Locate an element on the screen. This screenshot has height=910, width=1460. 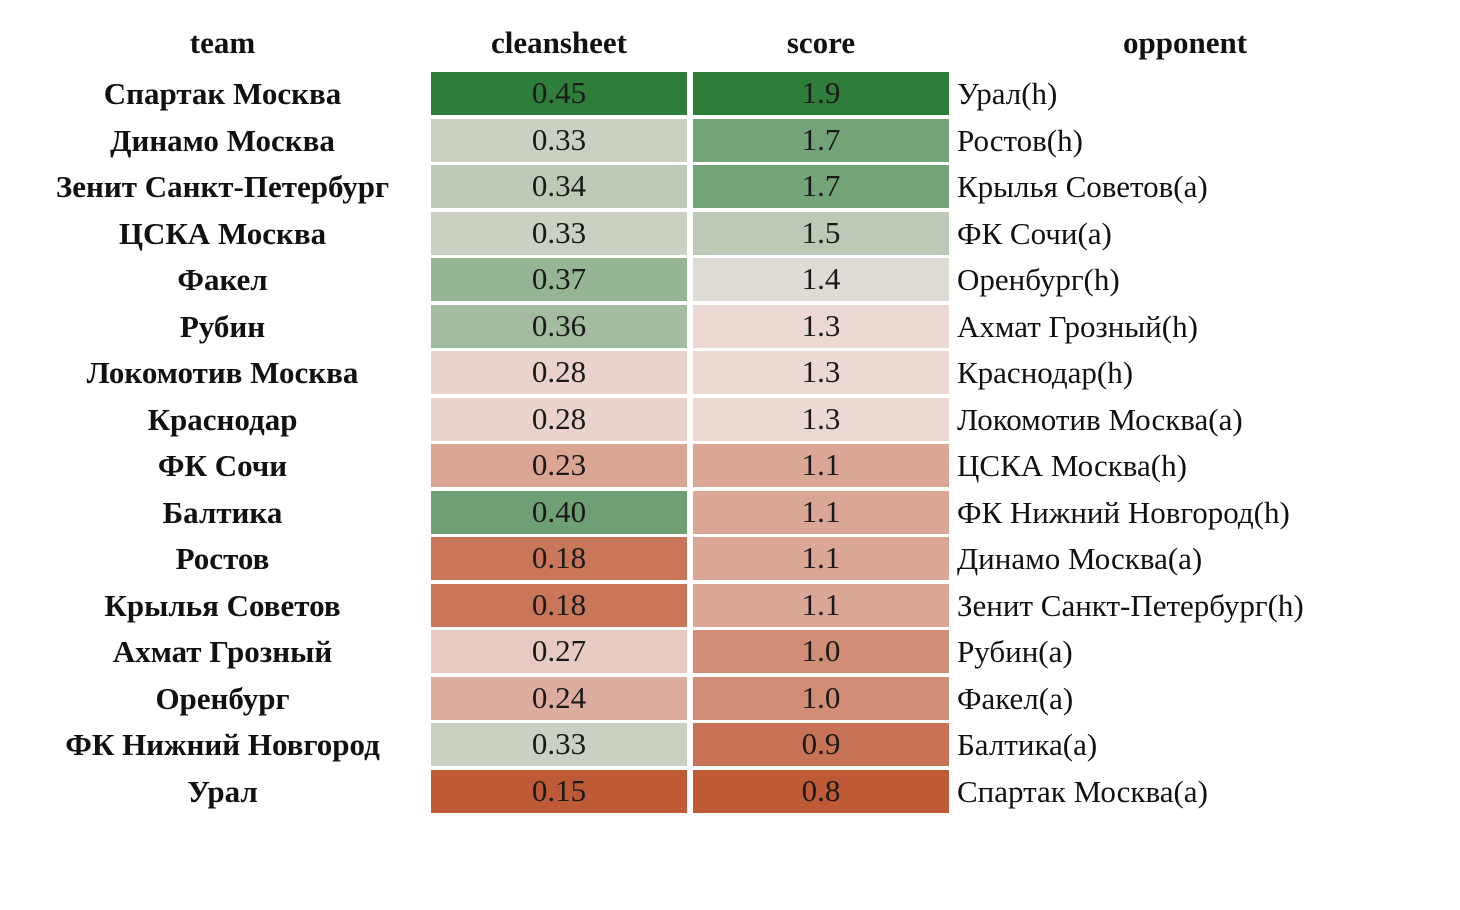
team-label: ЦСКА Москва is located at coordinates (222, 233).